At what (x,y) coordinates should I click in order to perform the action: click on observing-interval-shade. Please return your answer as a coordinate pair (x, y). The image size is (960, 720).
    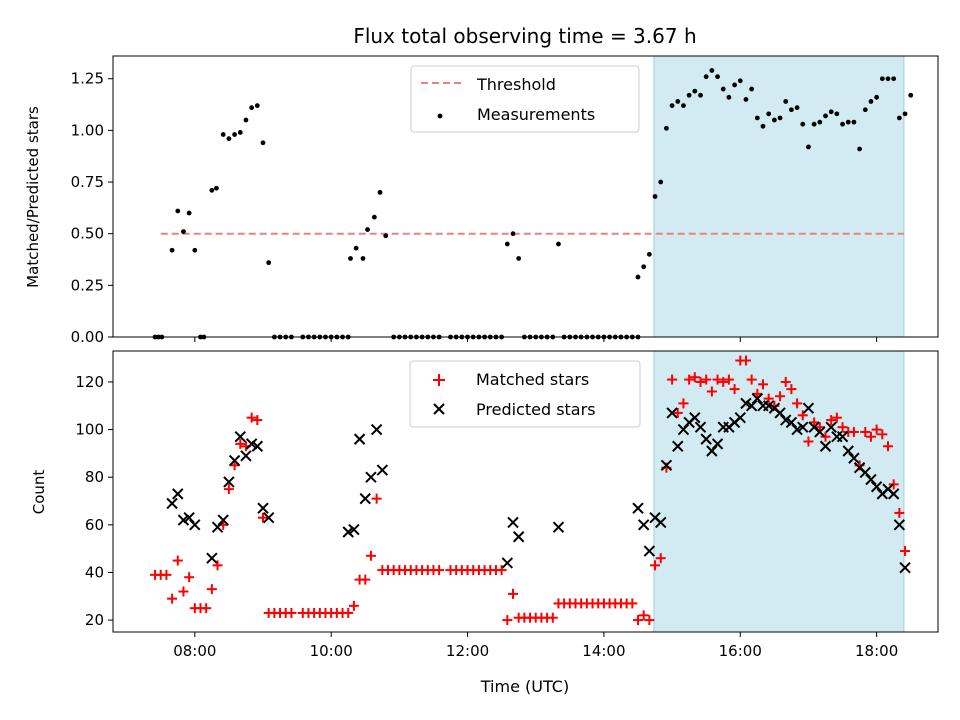
    Looking at the image, I should click on (779, 491).